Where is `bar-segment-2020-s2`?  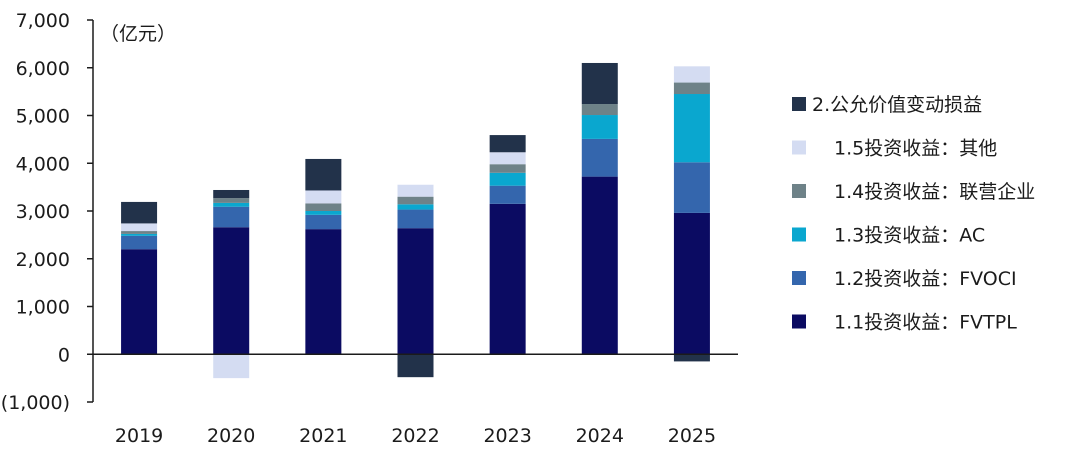 bar-segment-2020-s2 is located at coordinates (231, 217).